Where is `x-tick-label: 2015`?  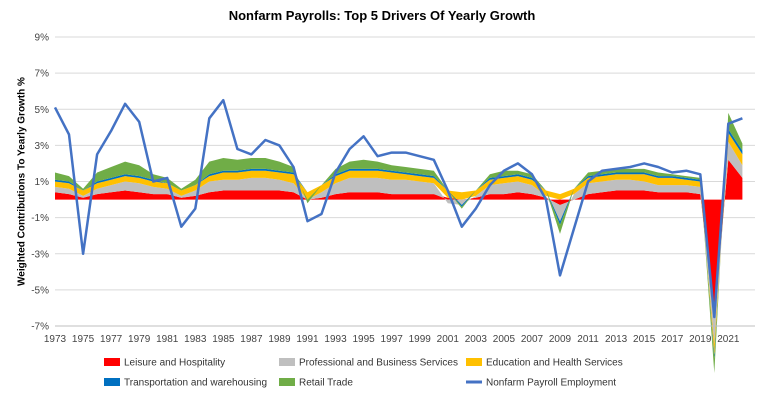 x-tick-label: 2015 is located at coordinates (644, 339).